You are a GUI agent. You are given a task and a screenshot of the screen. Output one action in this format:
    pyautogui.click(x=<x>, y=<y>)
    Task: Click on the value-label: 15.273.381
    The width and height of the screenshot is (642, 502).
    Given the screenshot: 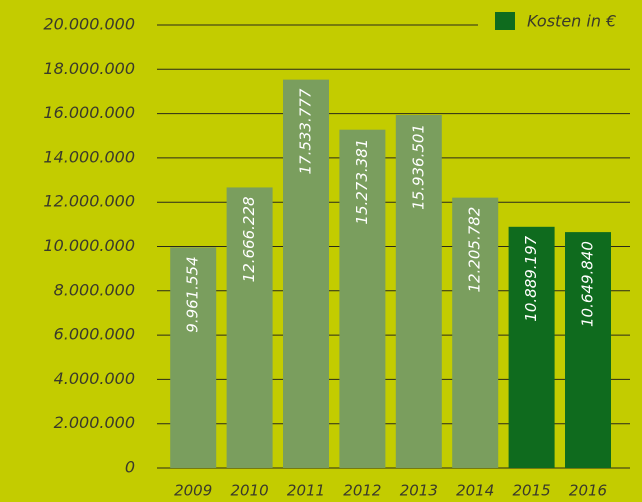 What is the action you would take?
    pyautogui.click(x=362, y=182)
    